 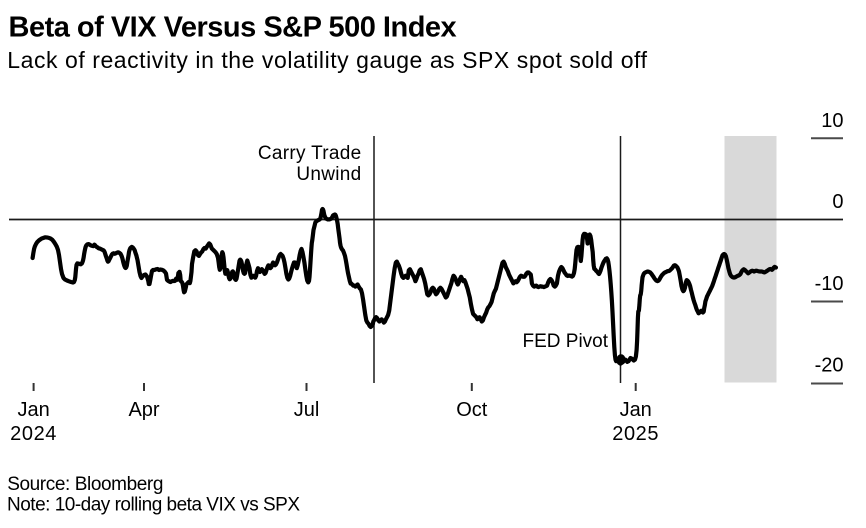 What do you see at coordinates (829, 284) in the screenshot?
I see `svg-text: -10` at bounding box center [829, 284].